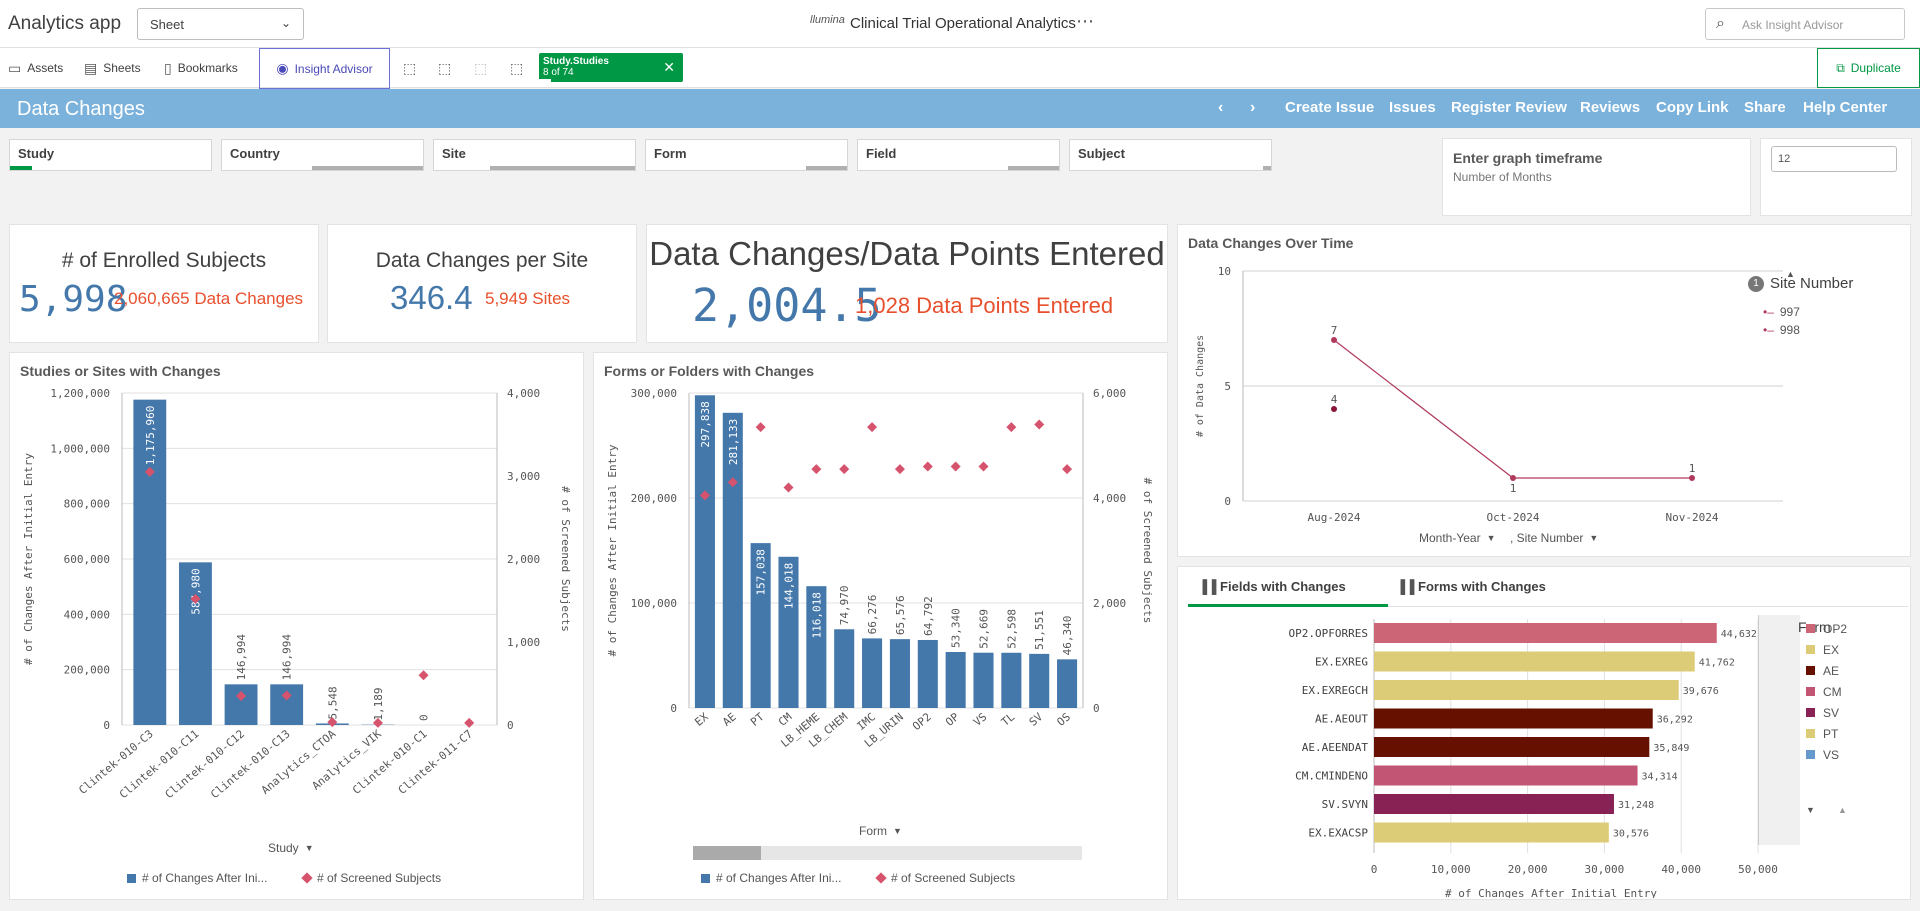  What do you see at coordinates (1457, 538) in the screenshot?
I see `dim-month-year: Month-Year ▼` at bounding box center [1457, 538].